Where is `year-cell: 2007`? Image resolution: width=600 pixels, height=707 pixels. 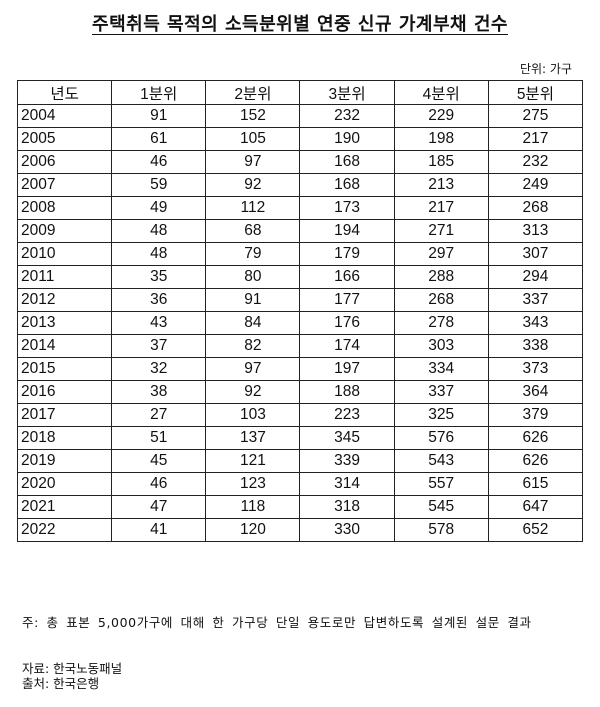 year-cell: 2007 is located at coordinates (64, 185).